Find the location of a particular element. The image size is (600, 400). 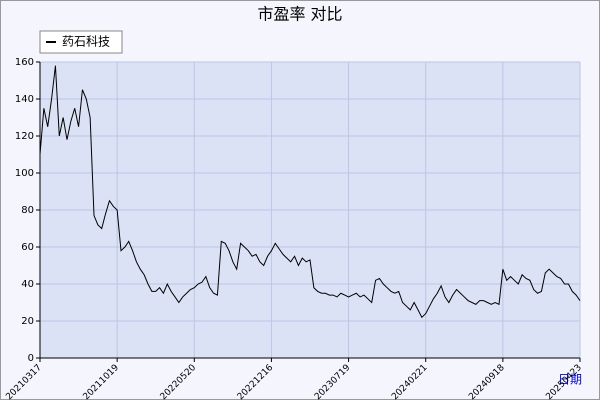

y-tick-label: 160 is located at coordinates (24, 62).